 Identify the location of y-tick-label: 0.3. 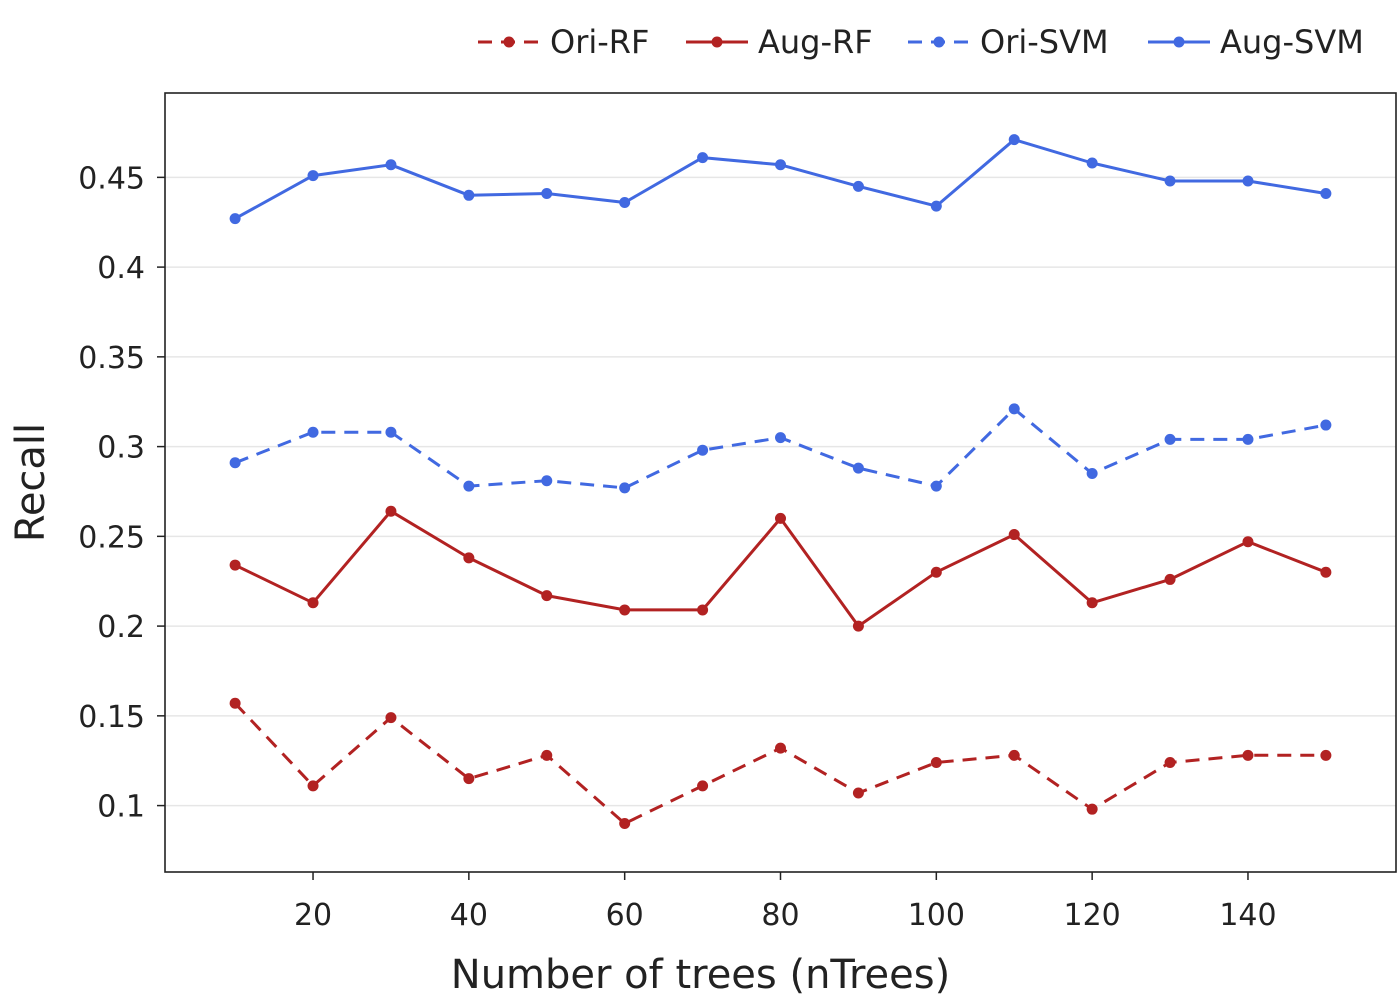
(121, 448).